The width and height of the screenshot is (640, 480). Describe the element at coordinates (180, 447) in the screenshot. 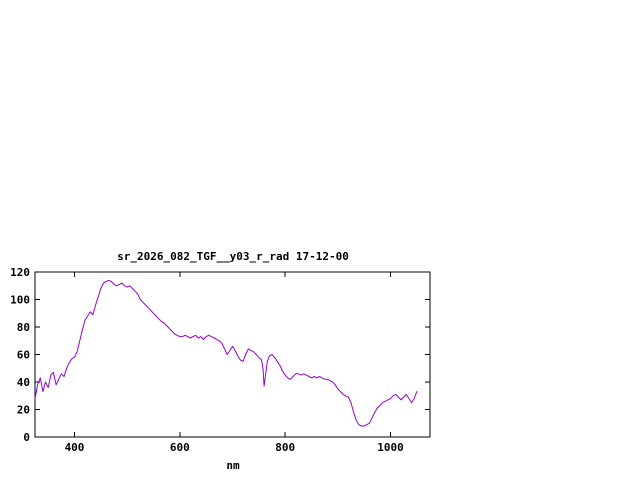

I see `svg-text: 600` at that location.